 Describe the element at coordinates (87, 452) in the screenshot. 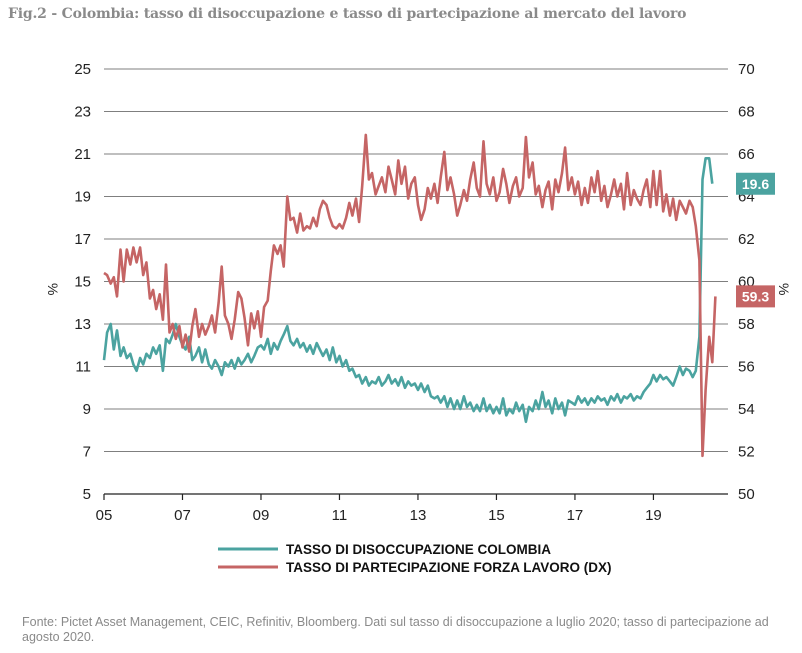

I see `left-tick-label: 7` at that location.